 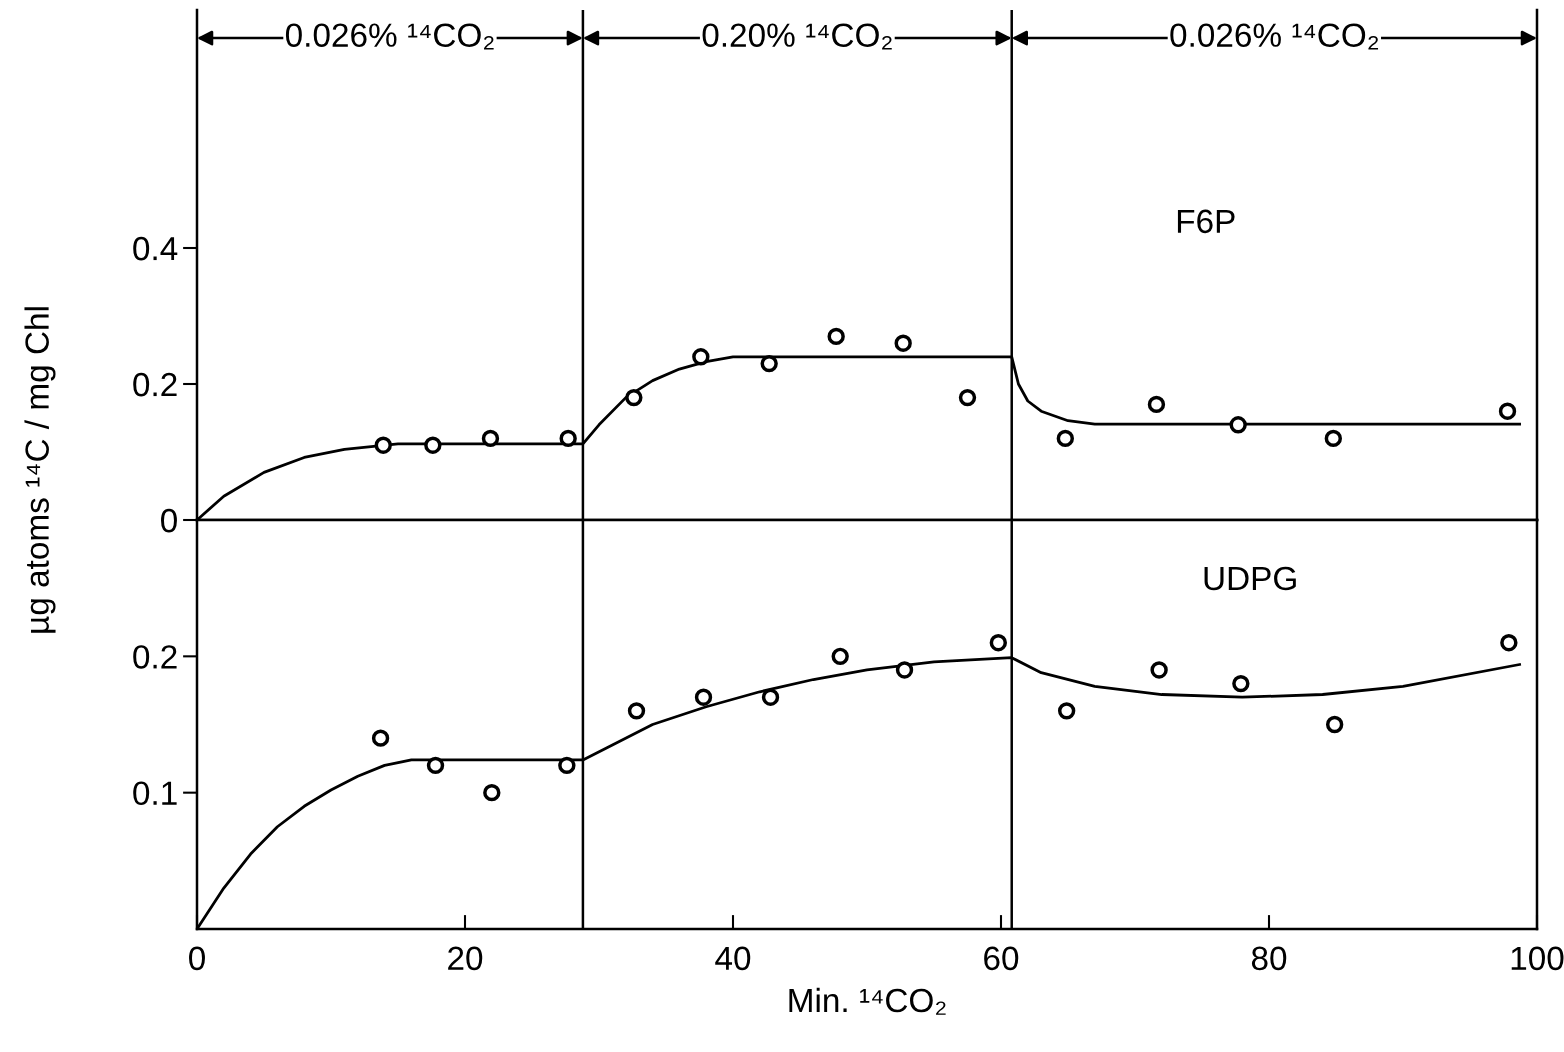 What do you see at coordinates (797, 36) in the screenshot?
I see `annotation: 0.20% ¹⁴CO₂` at bounding box center [797, 36].